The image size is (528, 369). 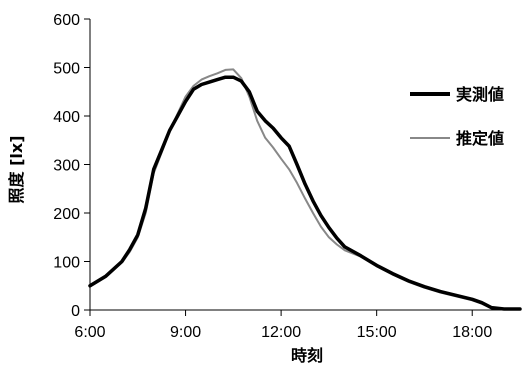 What do you see at coordinates (185, 332) in the screenshot?
I see `x-tick-label: 9:00` at bounding box center [185, 332].